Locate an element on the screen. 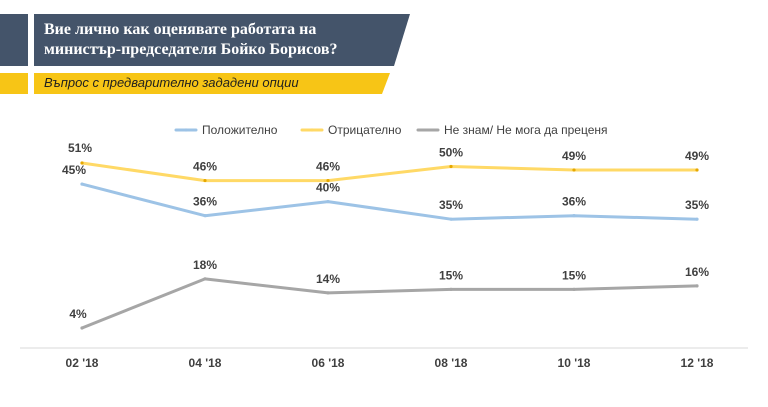 The image size is (768, 407). subtitle-banner: Въпрос с предварително зададени опции is located at coordinates (212, 83).